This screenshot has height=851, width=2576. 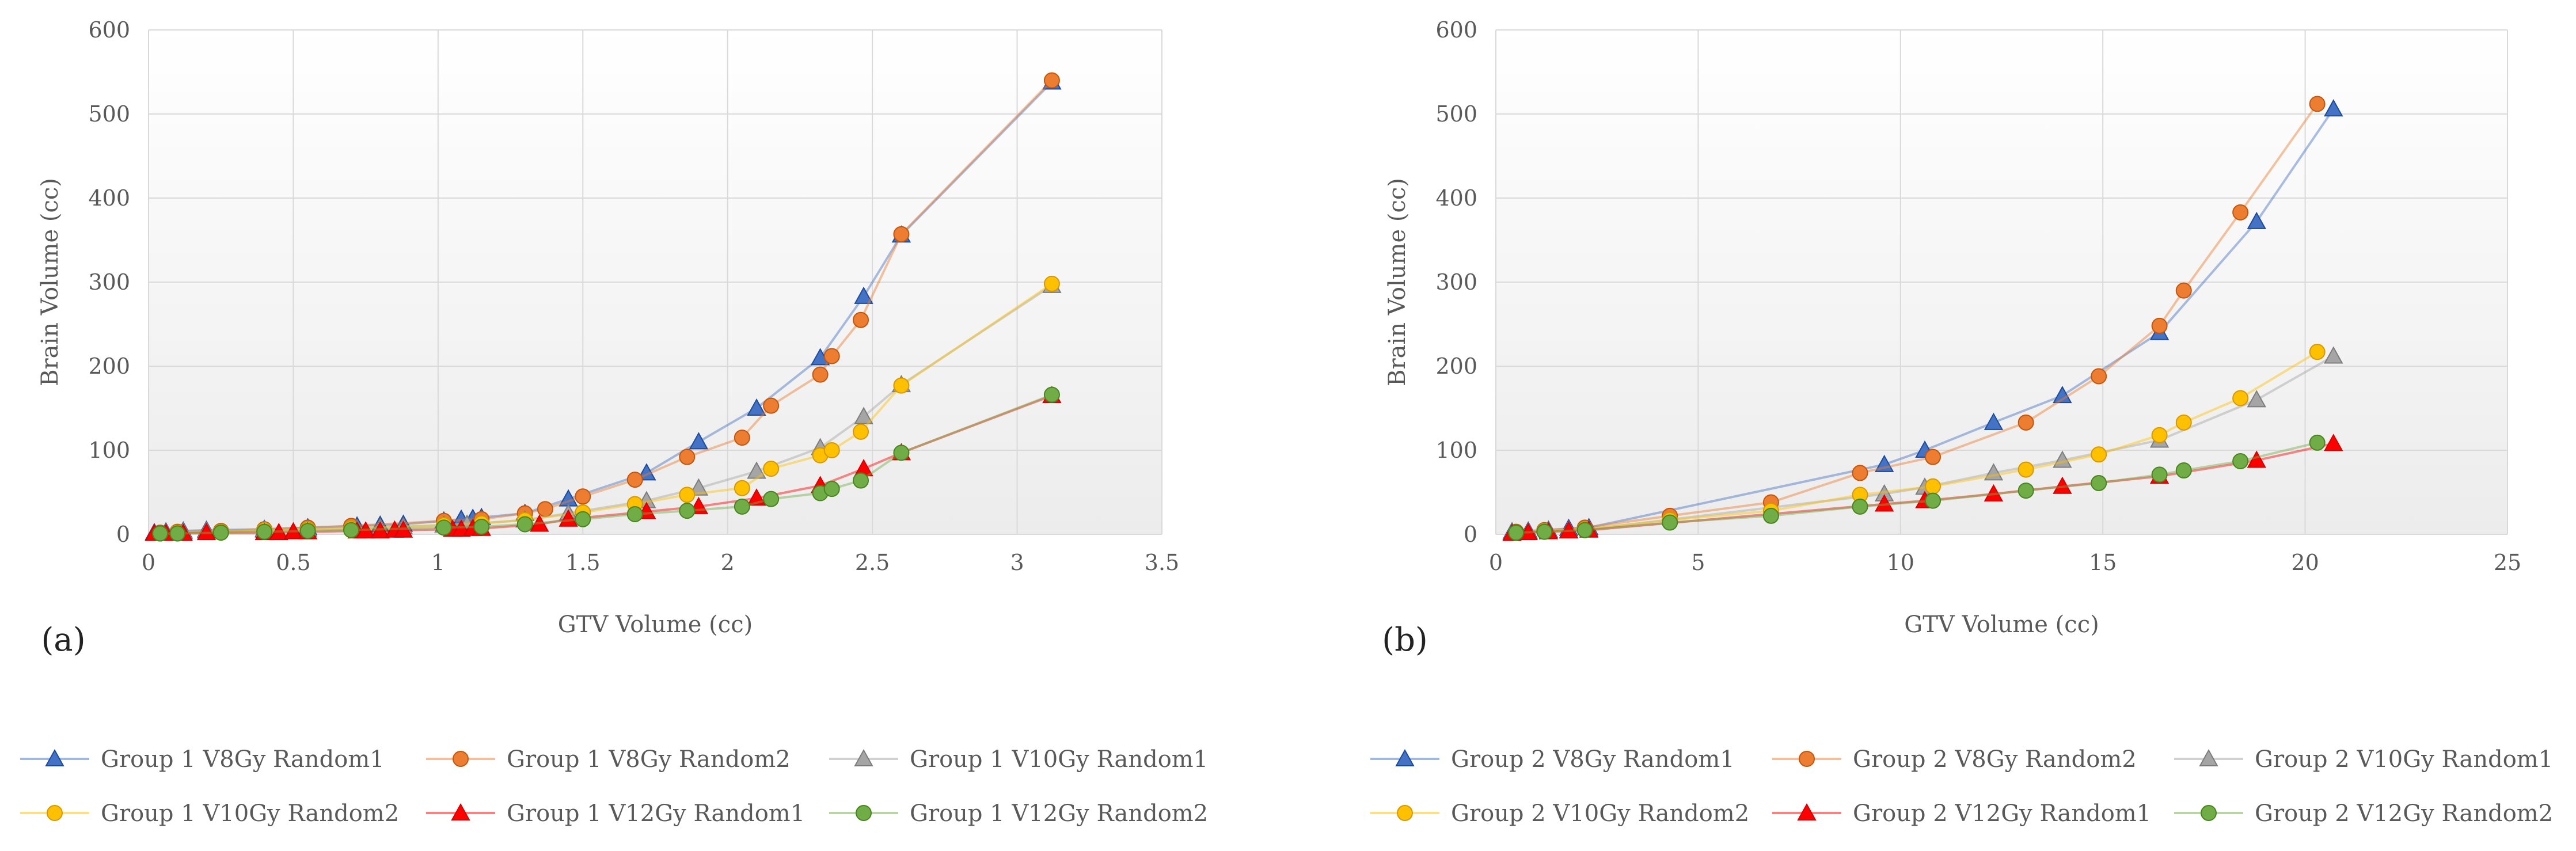 I want to click on x-tick-label: 1.5, so click(x=582, y=562).